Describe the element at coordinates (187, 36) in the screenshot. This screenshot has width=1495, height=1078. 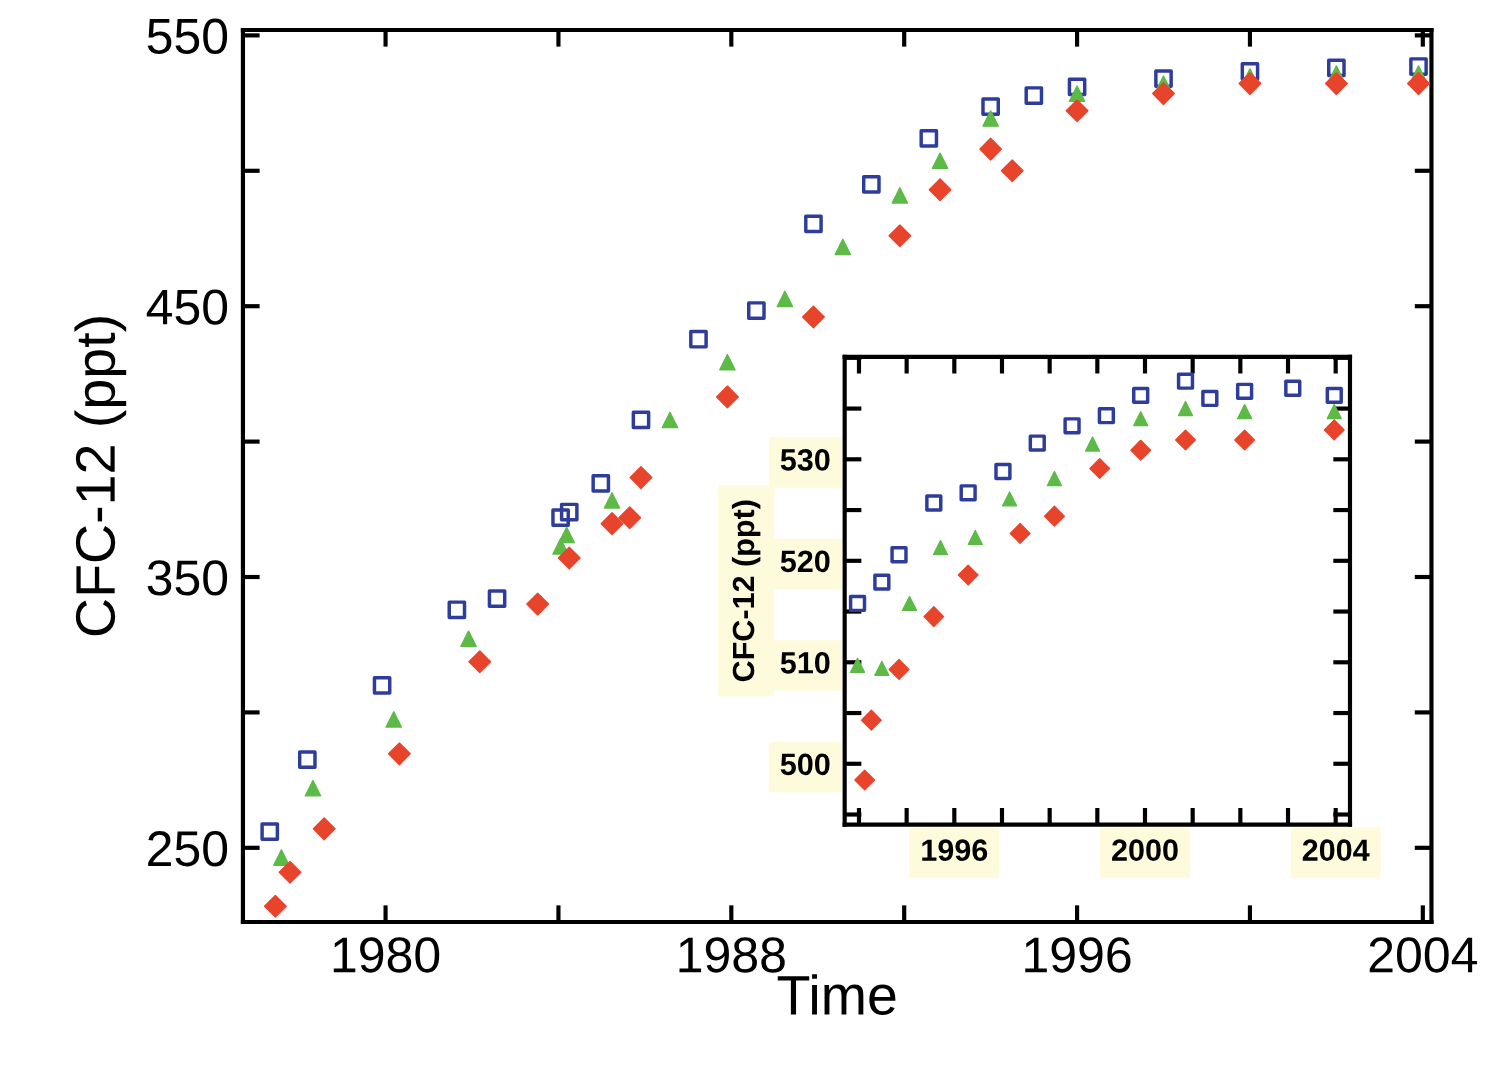
I see `y-tick-label: 550` at that location.